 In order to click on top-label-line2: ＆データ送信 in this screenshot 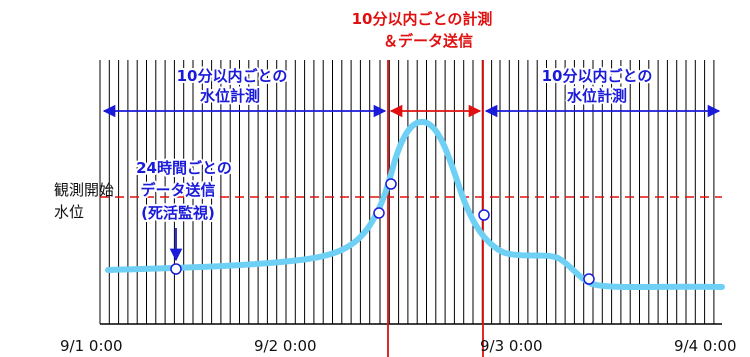, I will do `click(428, 41)`.